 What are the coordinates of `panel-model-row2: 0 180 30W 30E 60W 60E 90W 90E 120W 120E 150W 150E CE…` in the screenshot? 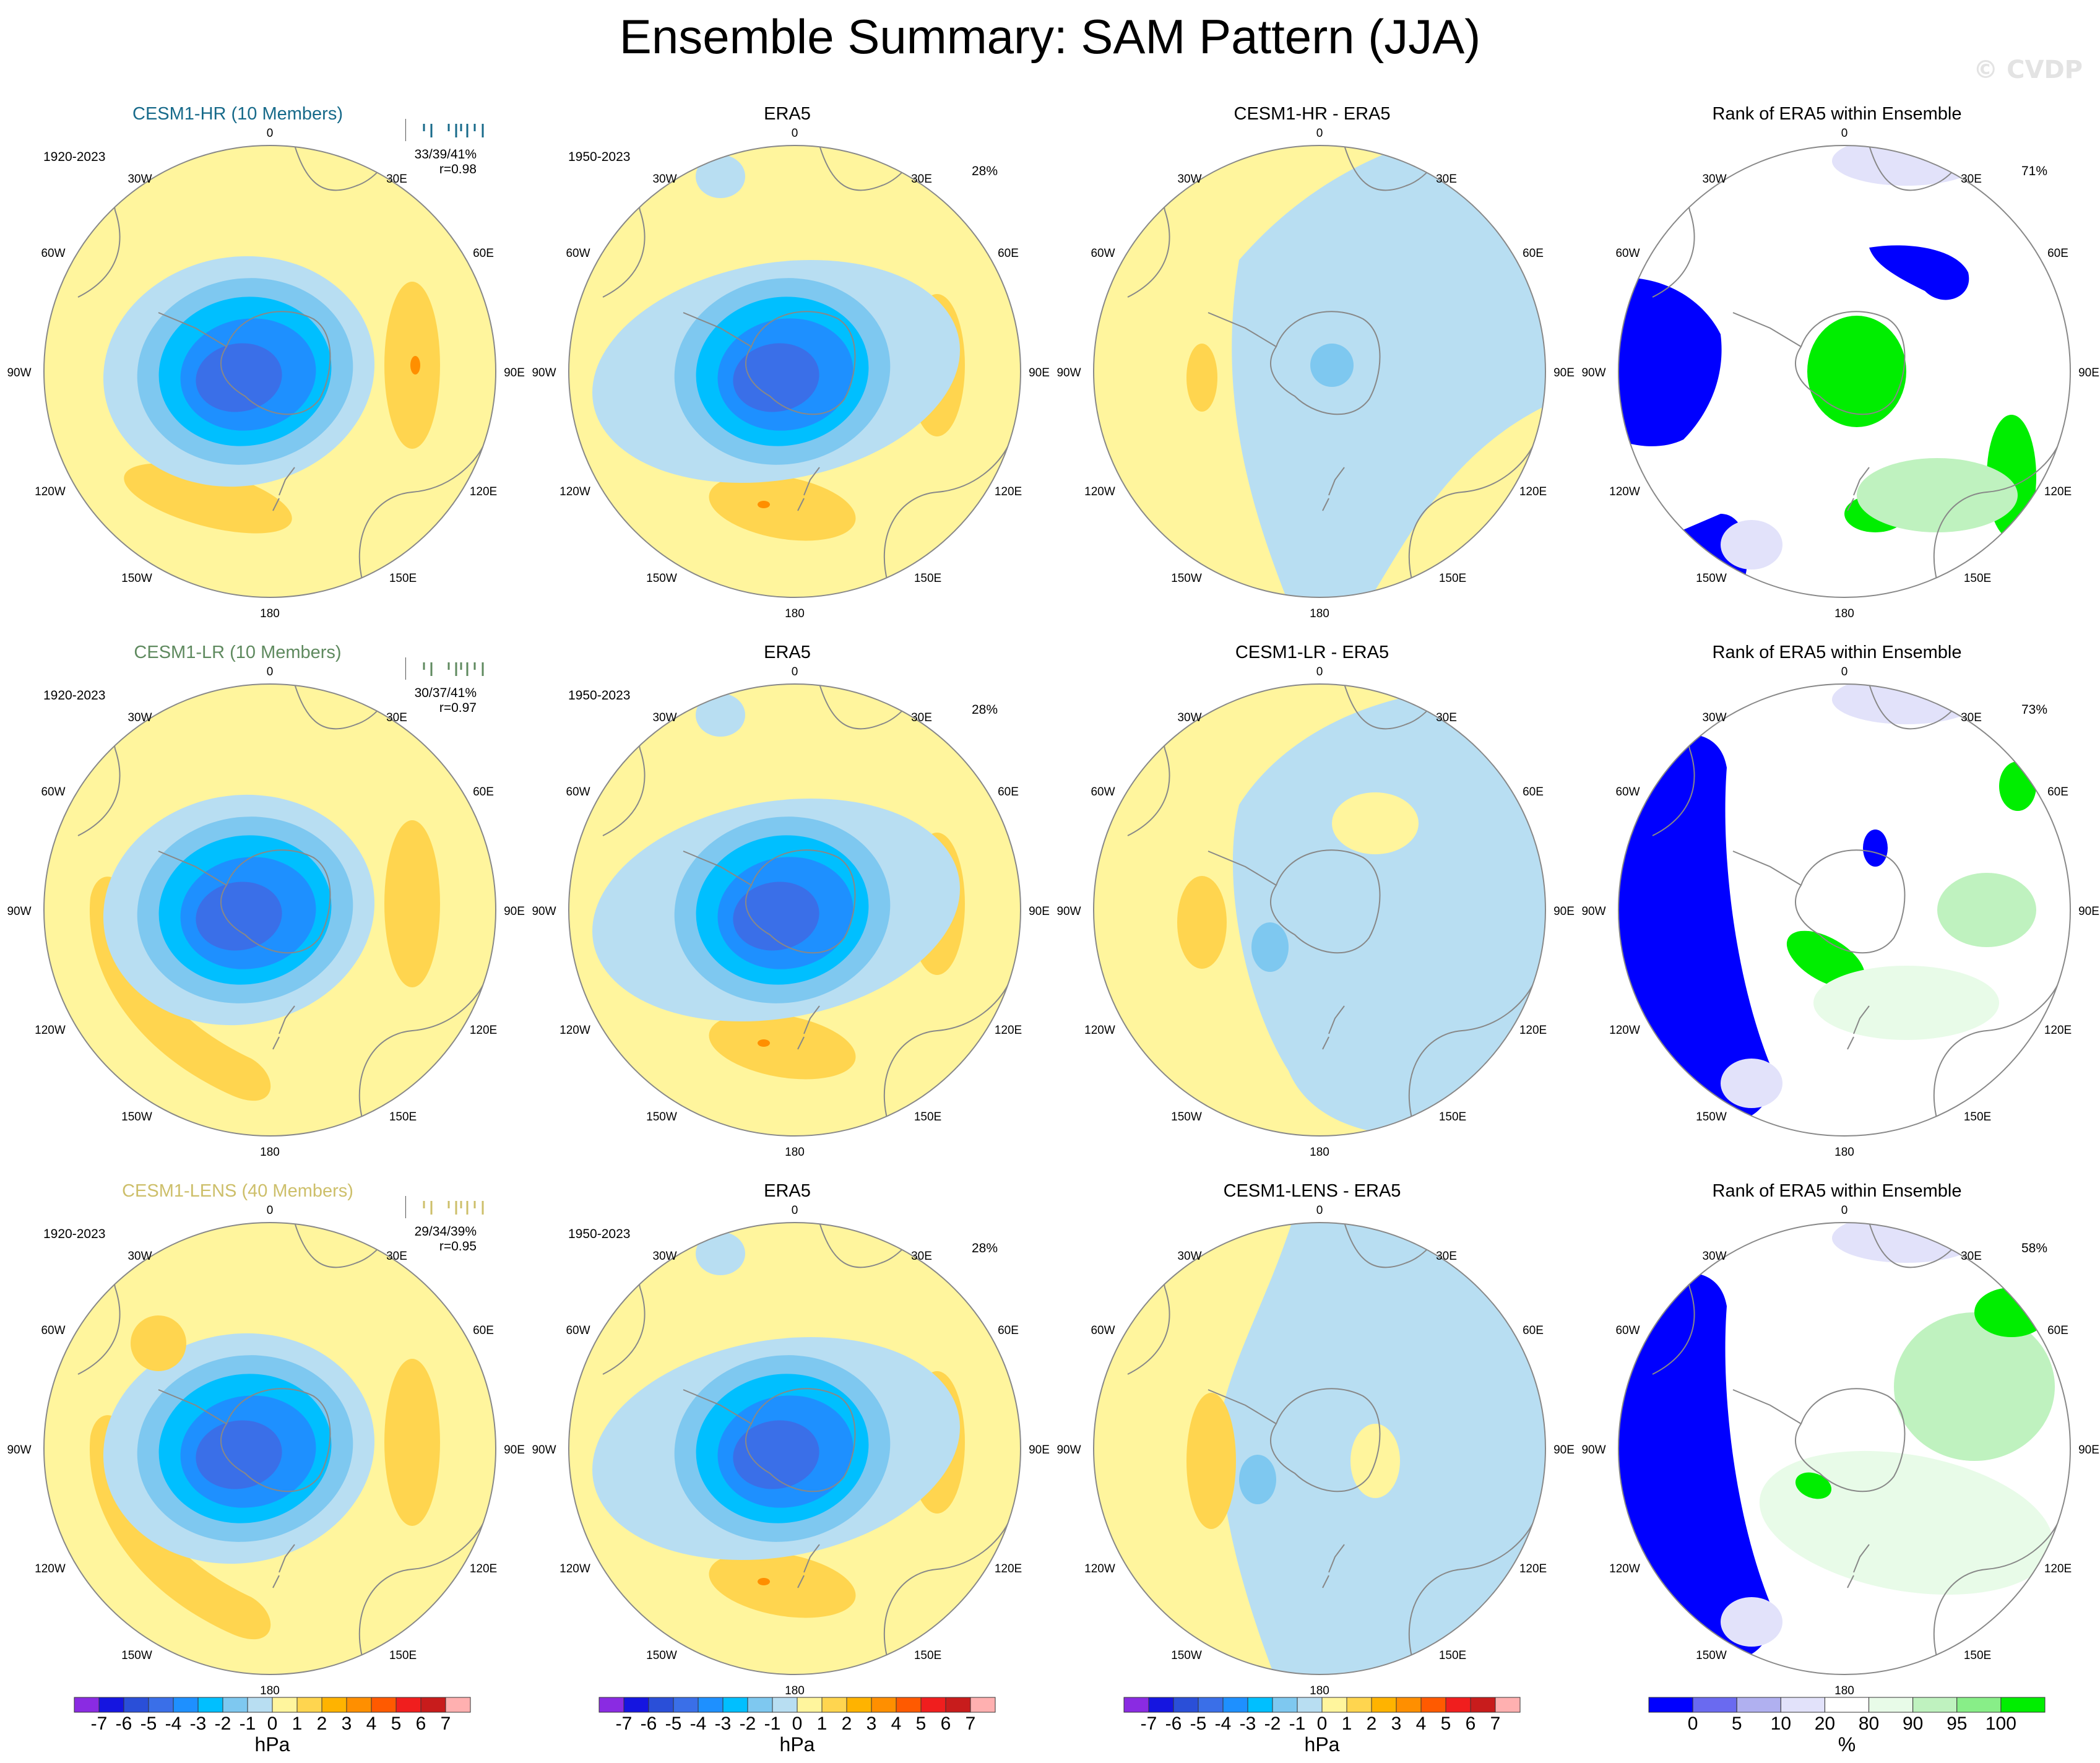 It's located at (262, 907).